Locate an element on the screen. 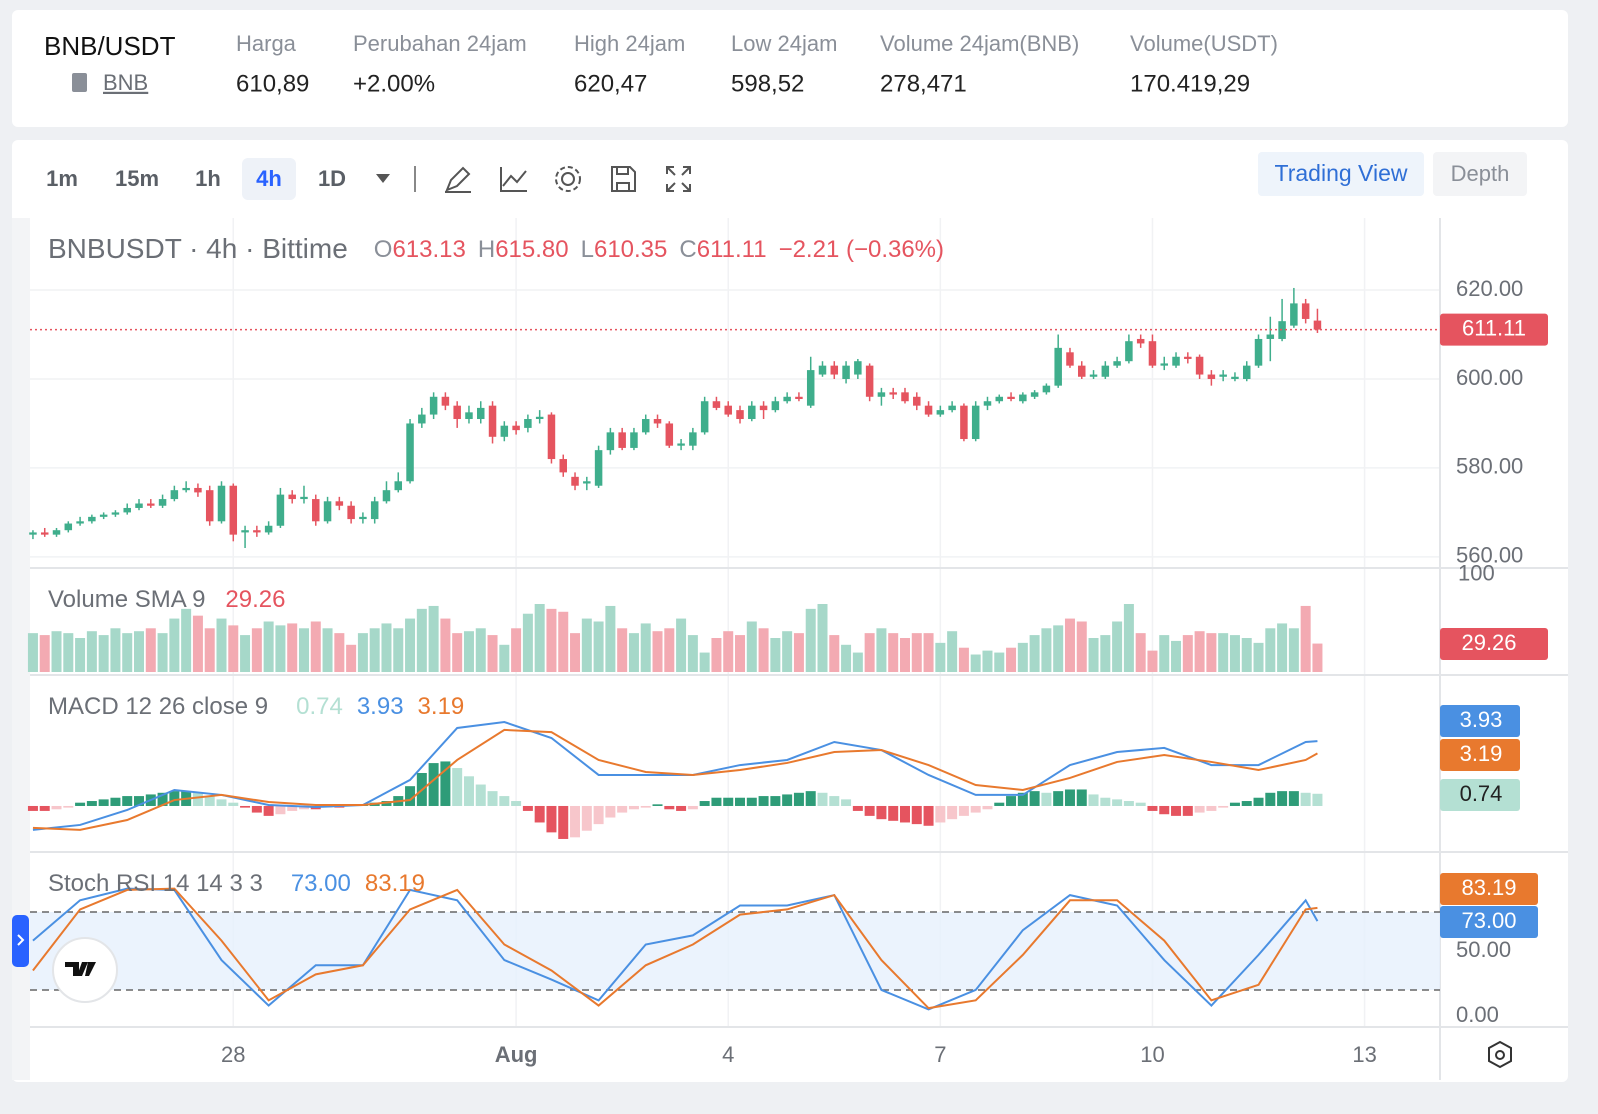 The image size is (1598, 1114). tab: Trading View is located at coordinates (1341, 173).